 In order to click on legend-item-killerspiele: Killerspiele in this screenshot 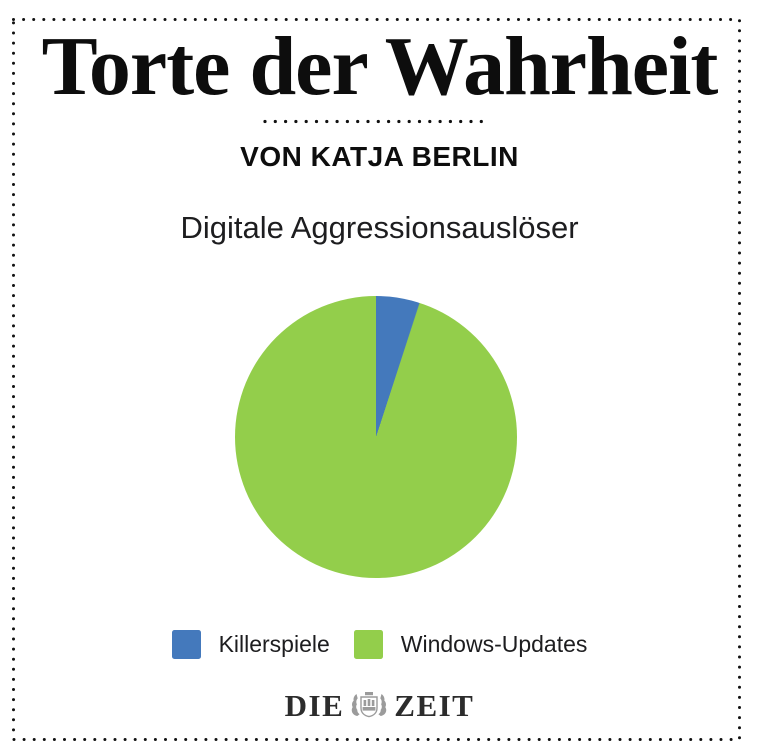, I will do `click(250, 644)`.